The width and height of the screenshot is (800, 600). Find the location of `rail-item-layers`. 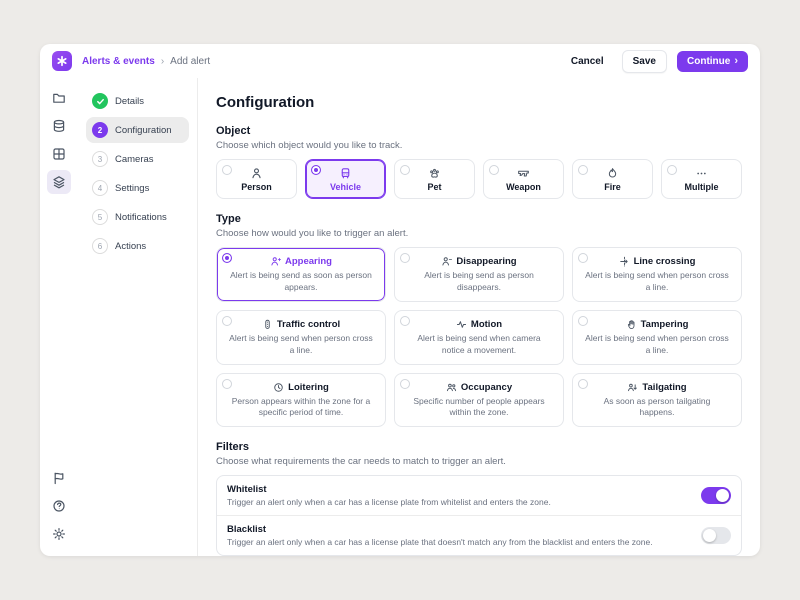

rail-item-layers is located at coordinates (59, 182).